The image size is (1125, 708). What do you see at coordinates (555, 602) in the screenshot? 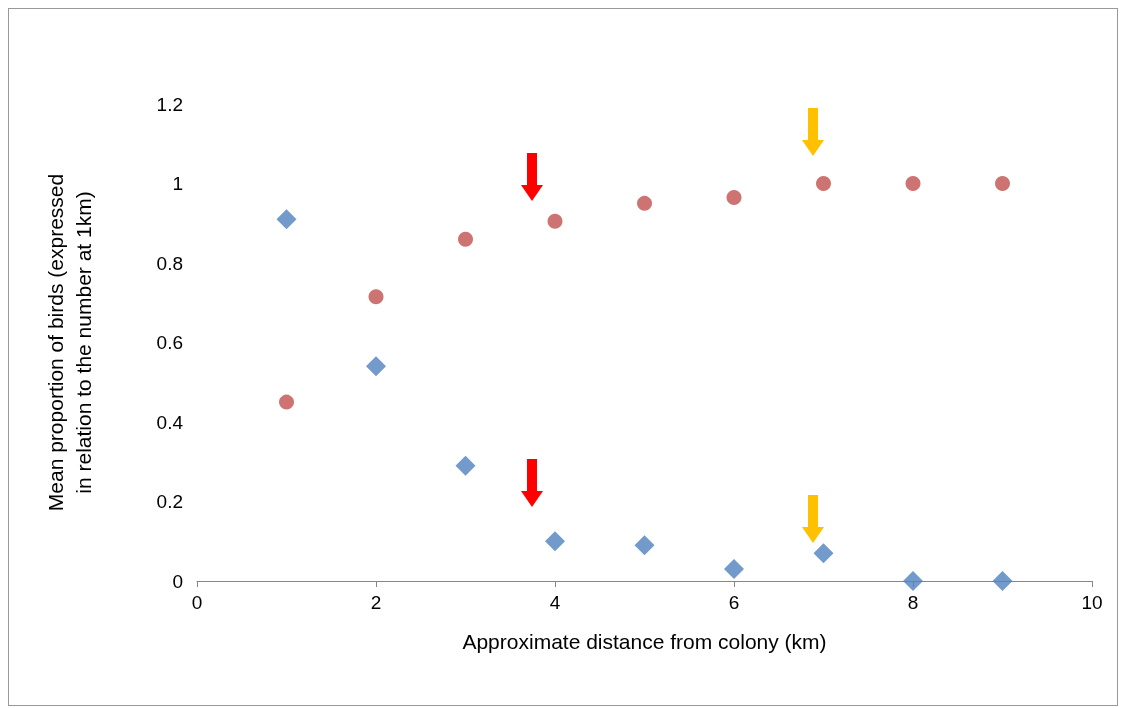
I see `x-tick-label: 4` at bounding box center [555, 602].